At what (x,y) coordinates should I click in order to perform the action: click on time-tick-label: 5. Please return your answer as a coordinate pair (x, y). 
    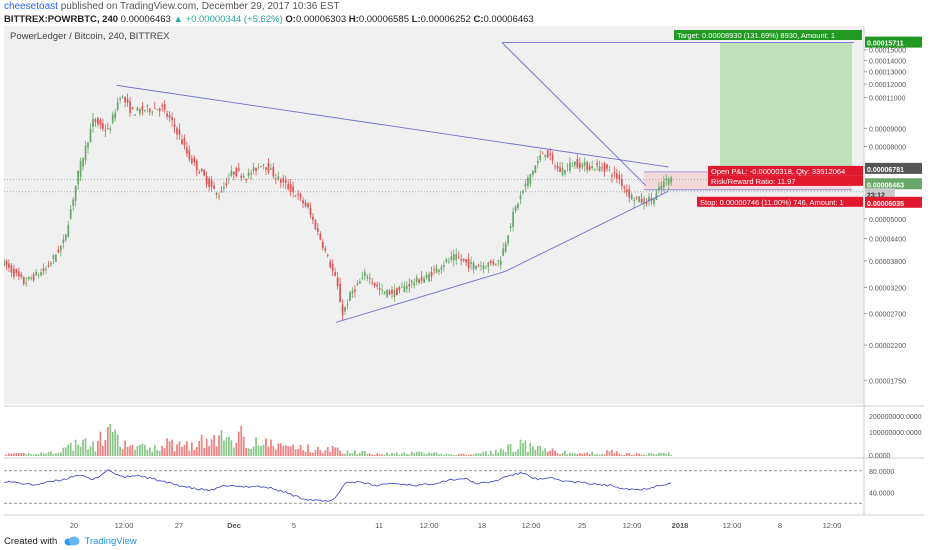
    Looking at the image, I should click on (294, 525).